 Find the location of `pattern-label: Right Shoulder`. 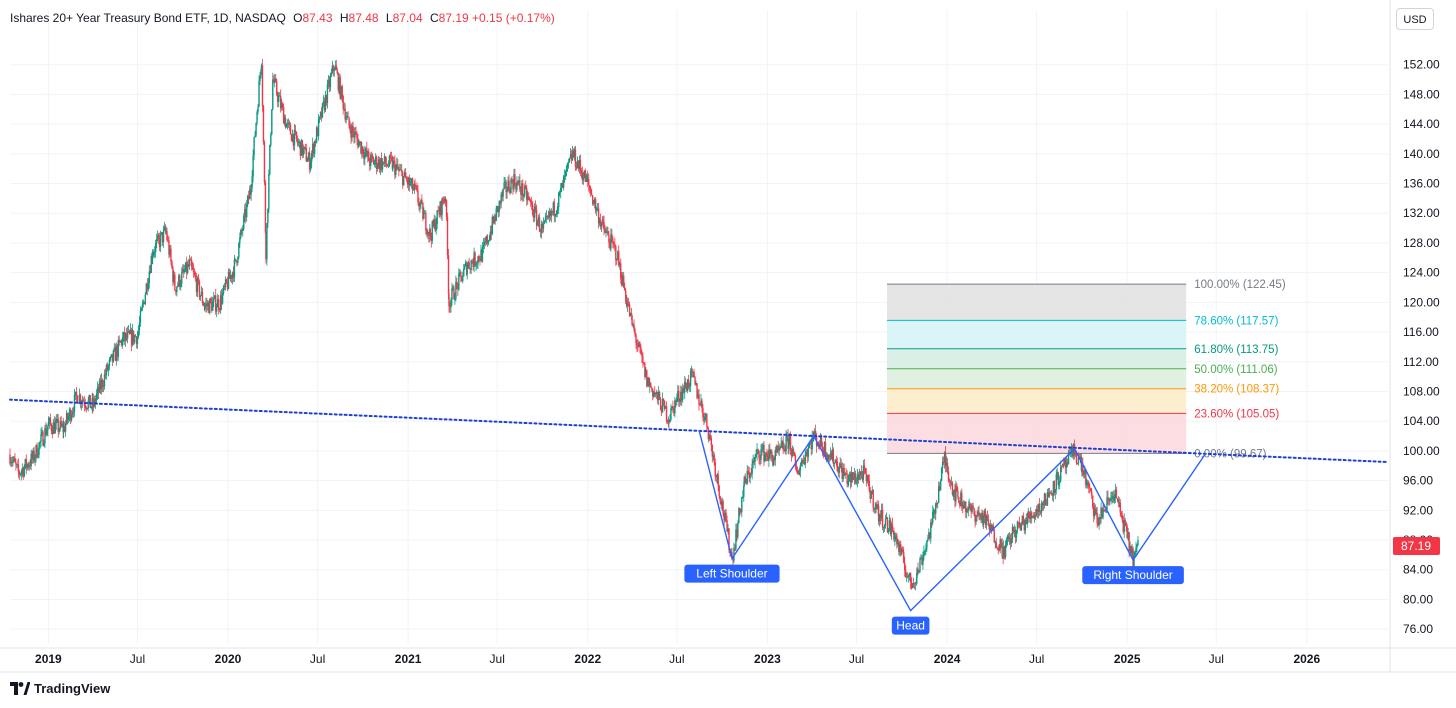

pattern-label: Right Shoulder is located at coordinates (1133, 575).